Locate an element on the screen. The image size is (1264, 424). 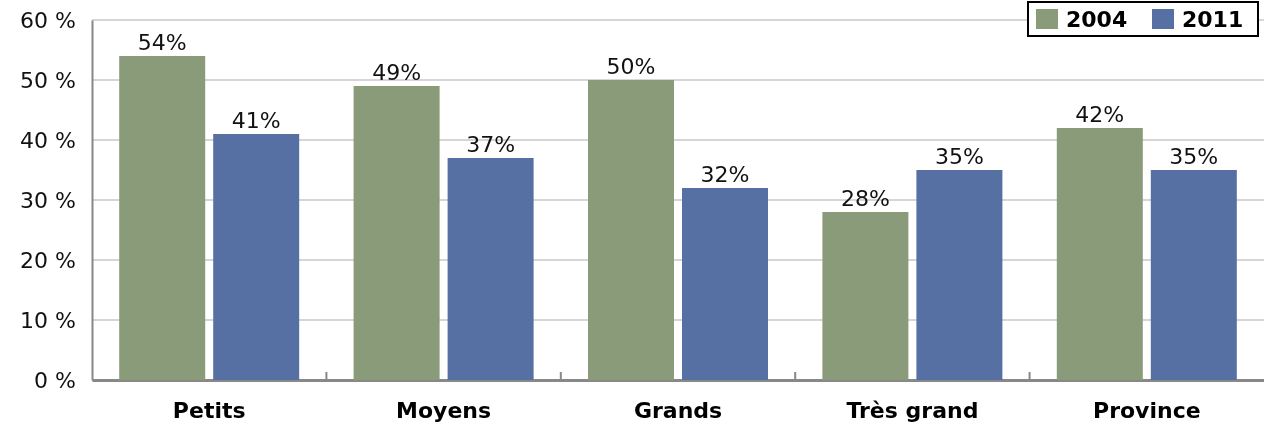
x-tick-label: Très grand is located at coordinates (912, 410).